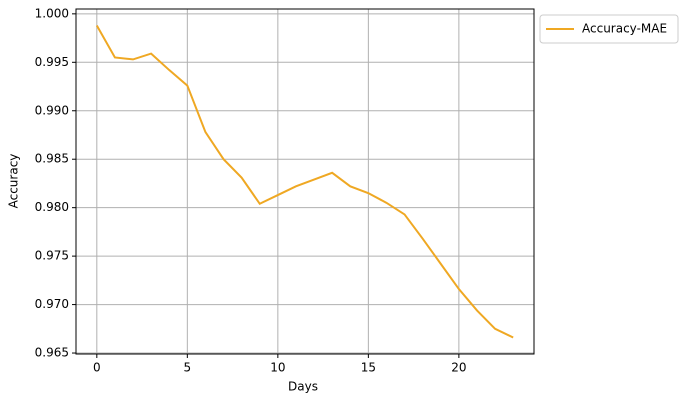 The width and height of the screenshot is (687, 403). What do you see at coordinates (52, 62) in the screenshot?
I see `y-tick-label: 0.995` at bounding box center [52, 62].